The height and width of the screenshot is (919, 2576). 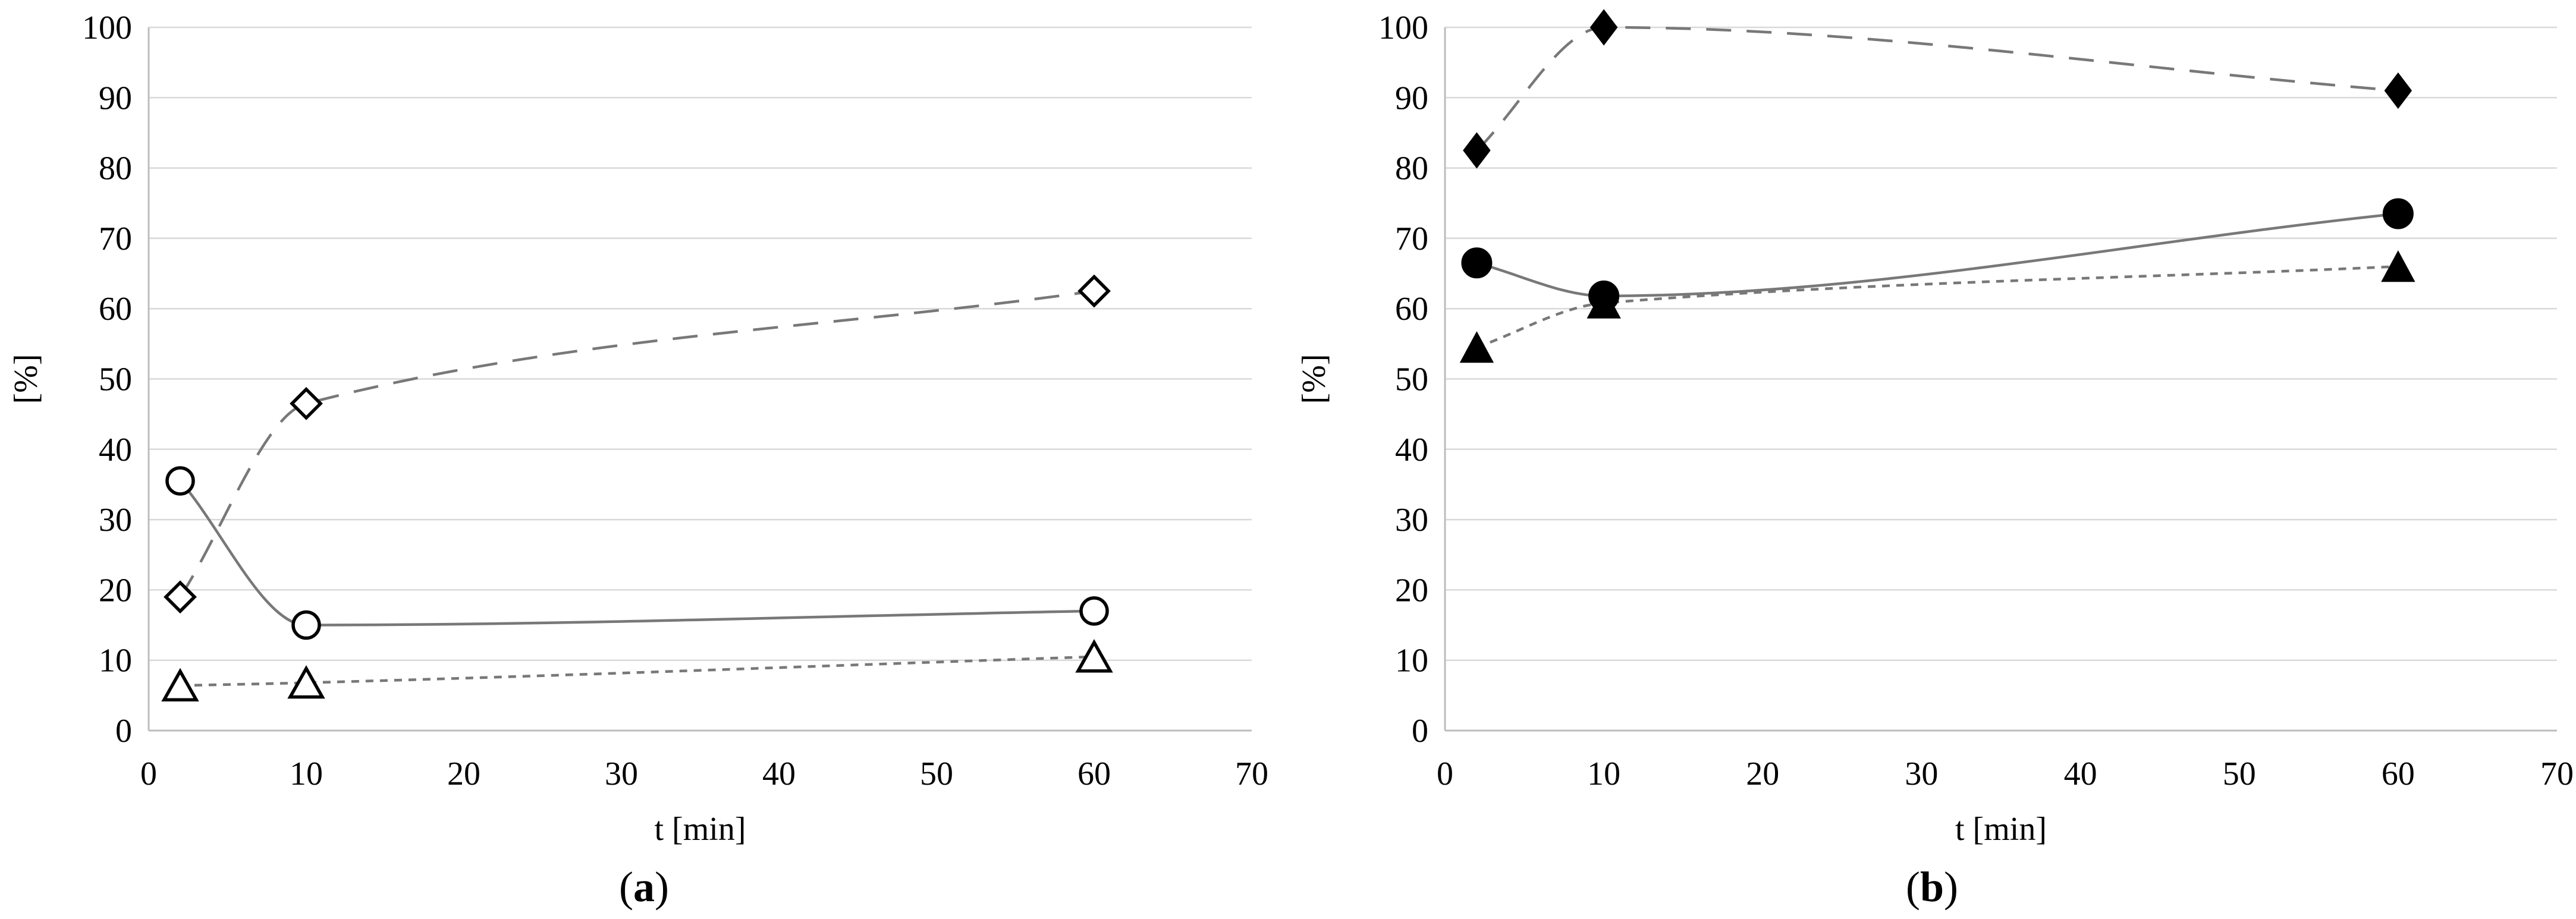 What do you see at coordinates (1932, 887) in the screenshot?
I see `panel-caption: (b)` at bounding box center [1932, 887].